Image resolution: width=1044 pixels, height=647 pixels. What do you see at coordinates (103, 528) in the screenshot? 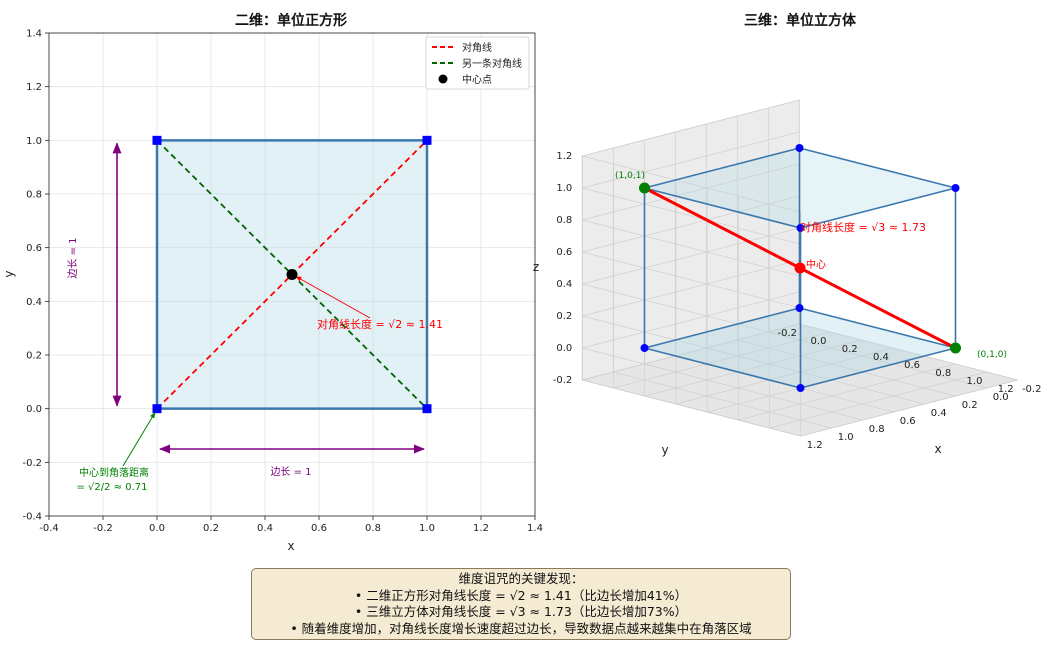
I see `tick-label-x: -0.2` at bounding box center [103, 528].